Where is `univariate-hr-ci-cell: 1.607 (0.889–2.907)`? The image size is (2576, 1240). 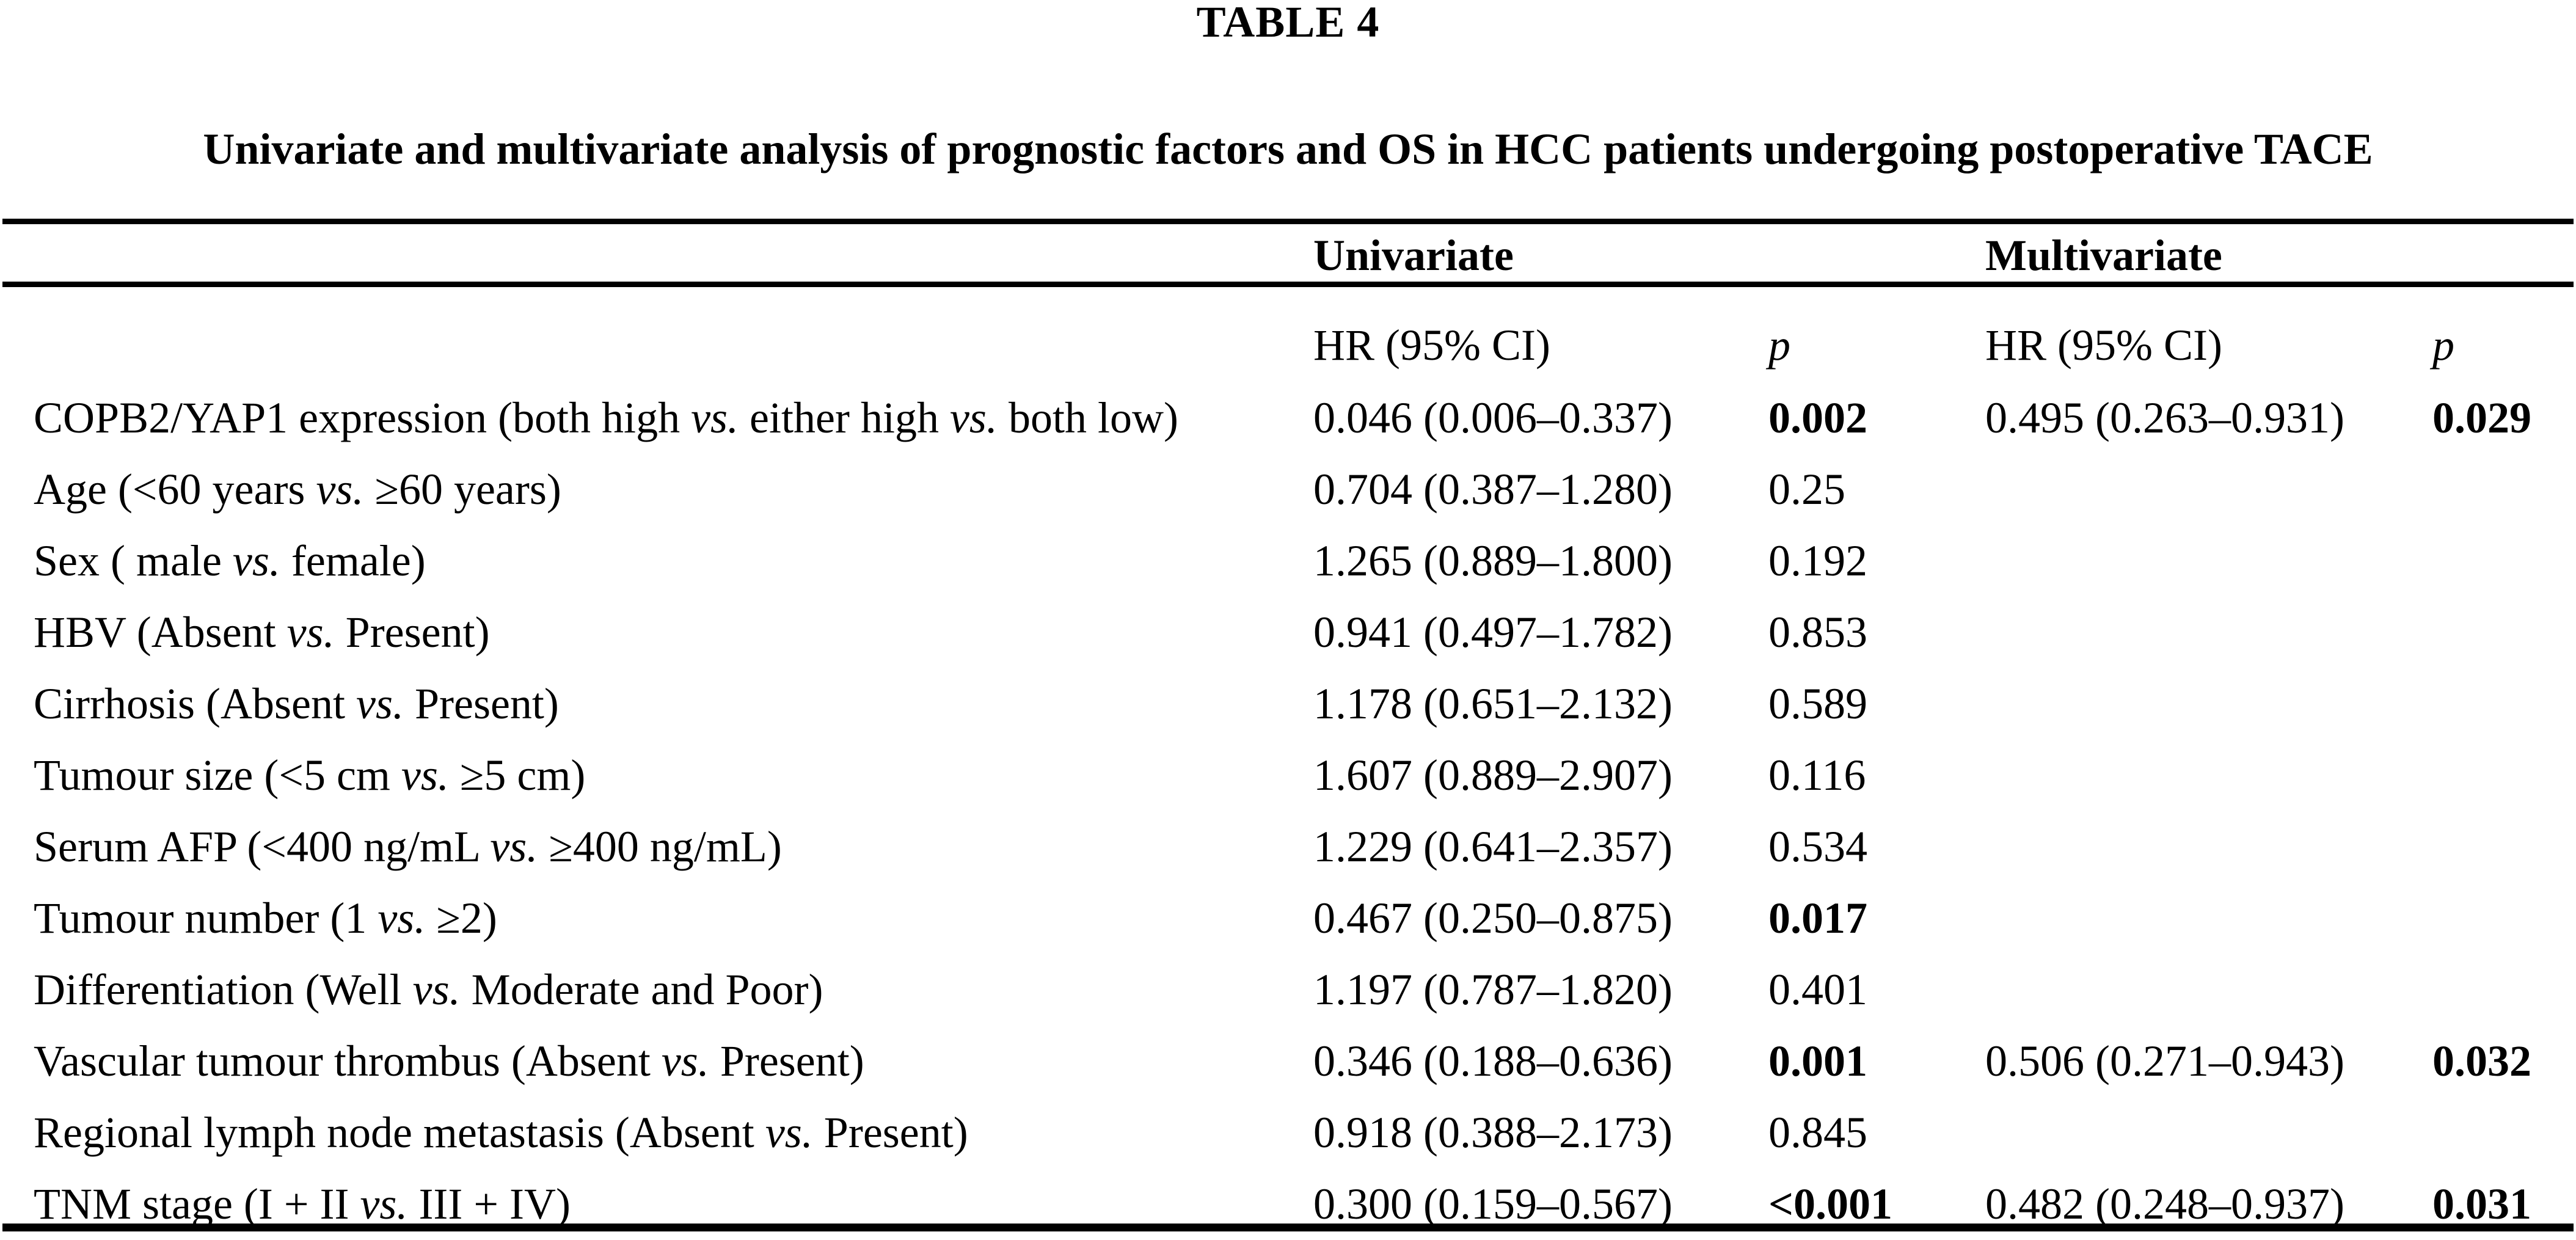
univariate-hr-ci-cell: 1.607 (0.889–2.907) is located at coordinates (1493, 776).